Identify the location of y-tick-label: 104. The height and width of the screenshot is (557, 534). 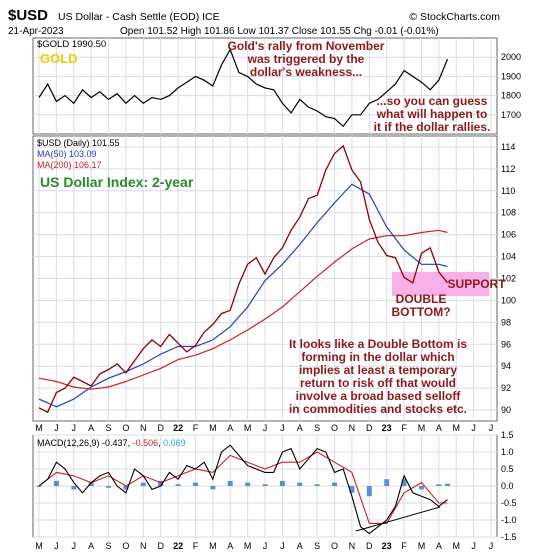
(508, 257).